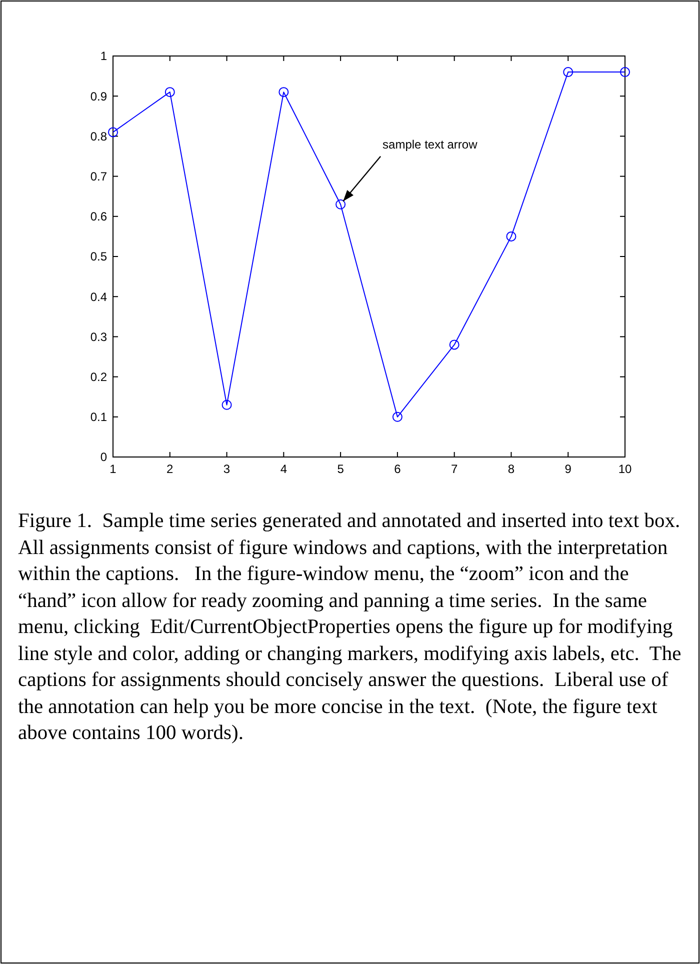 This screenshot has width=700, height=964. What do you see at coordinates (568, 469) in the screenshot?
I see `x-tick-label: 9` at bounding box center [568, 469].